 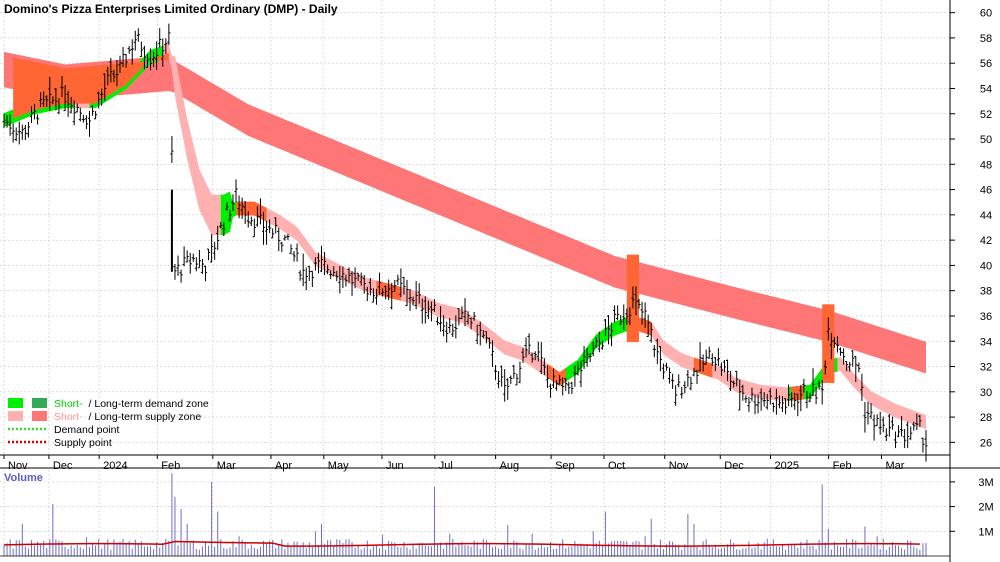 What do you see at coordinates (510, 466) in the screenshot?
I see `x-tick-label: Aug` at bounding box center [510, 466].